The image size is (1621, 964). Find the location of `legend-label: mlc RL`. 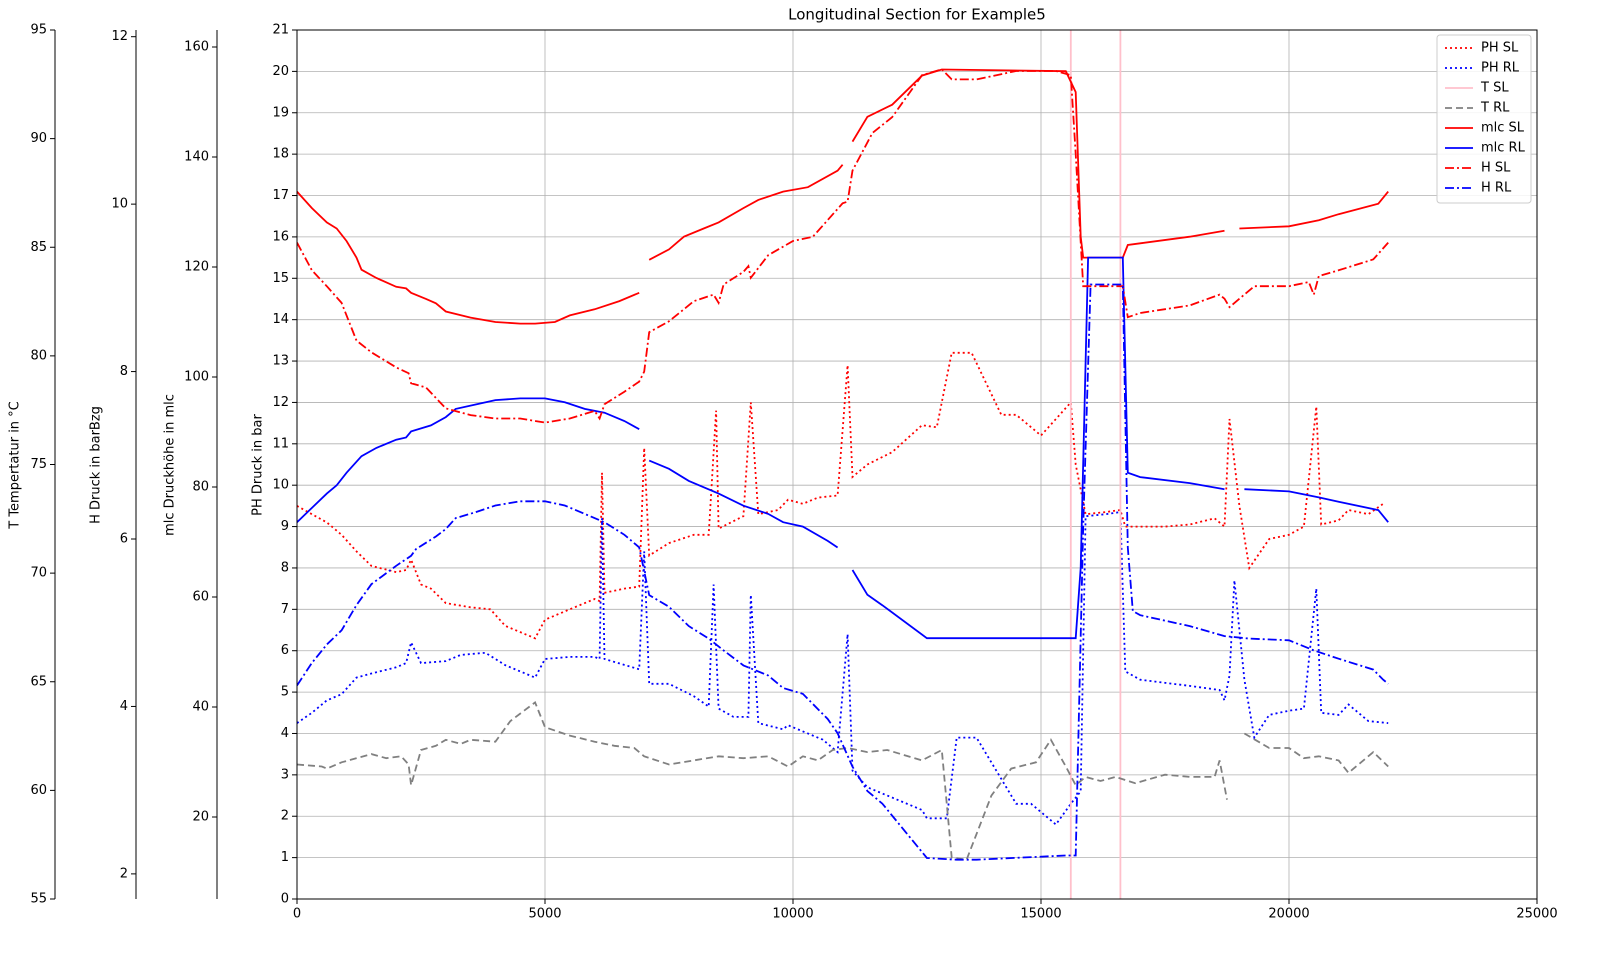

legend-label: mlc RL is located at coordinates (1503, 148).